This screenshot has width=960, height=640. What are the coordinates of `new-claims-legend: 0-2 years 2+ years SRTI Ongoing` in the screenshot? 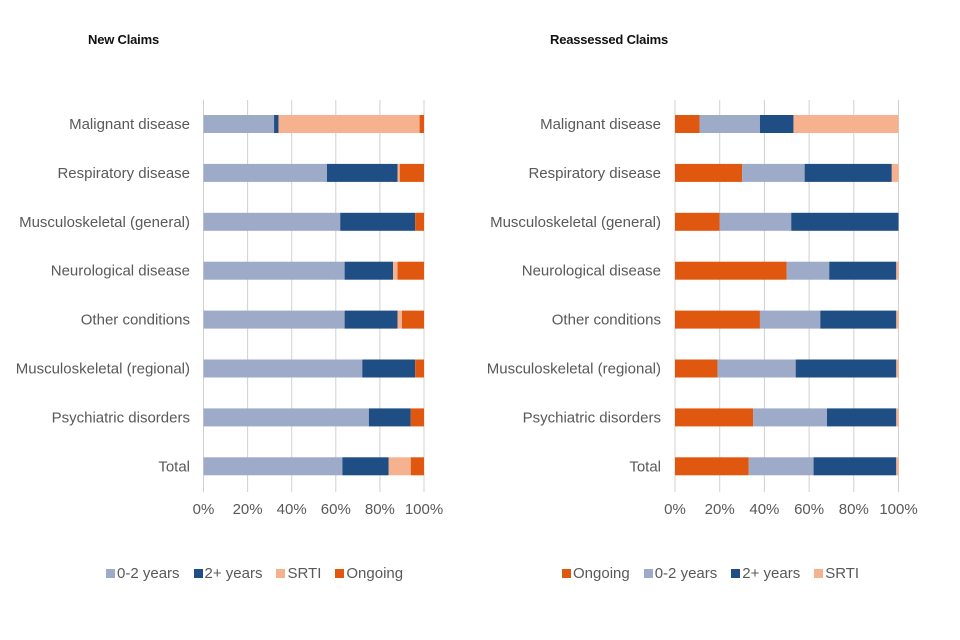 It's located at (254, 573).